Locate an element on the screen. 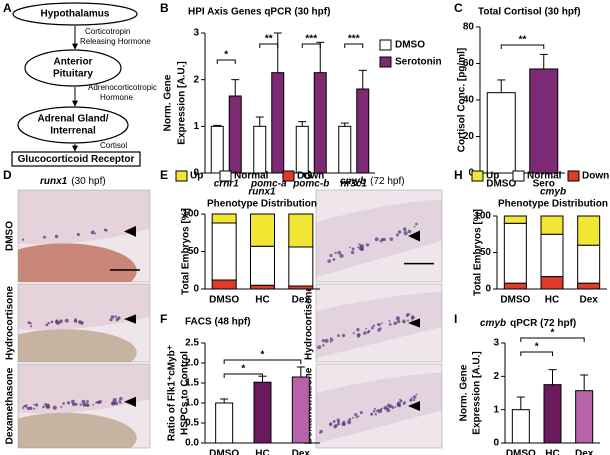 This screenshot has height=455, width=610. image-title: runx1 (30 hpf) is located at coordinates (73, 181).